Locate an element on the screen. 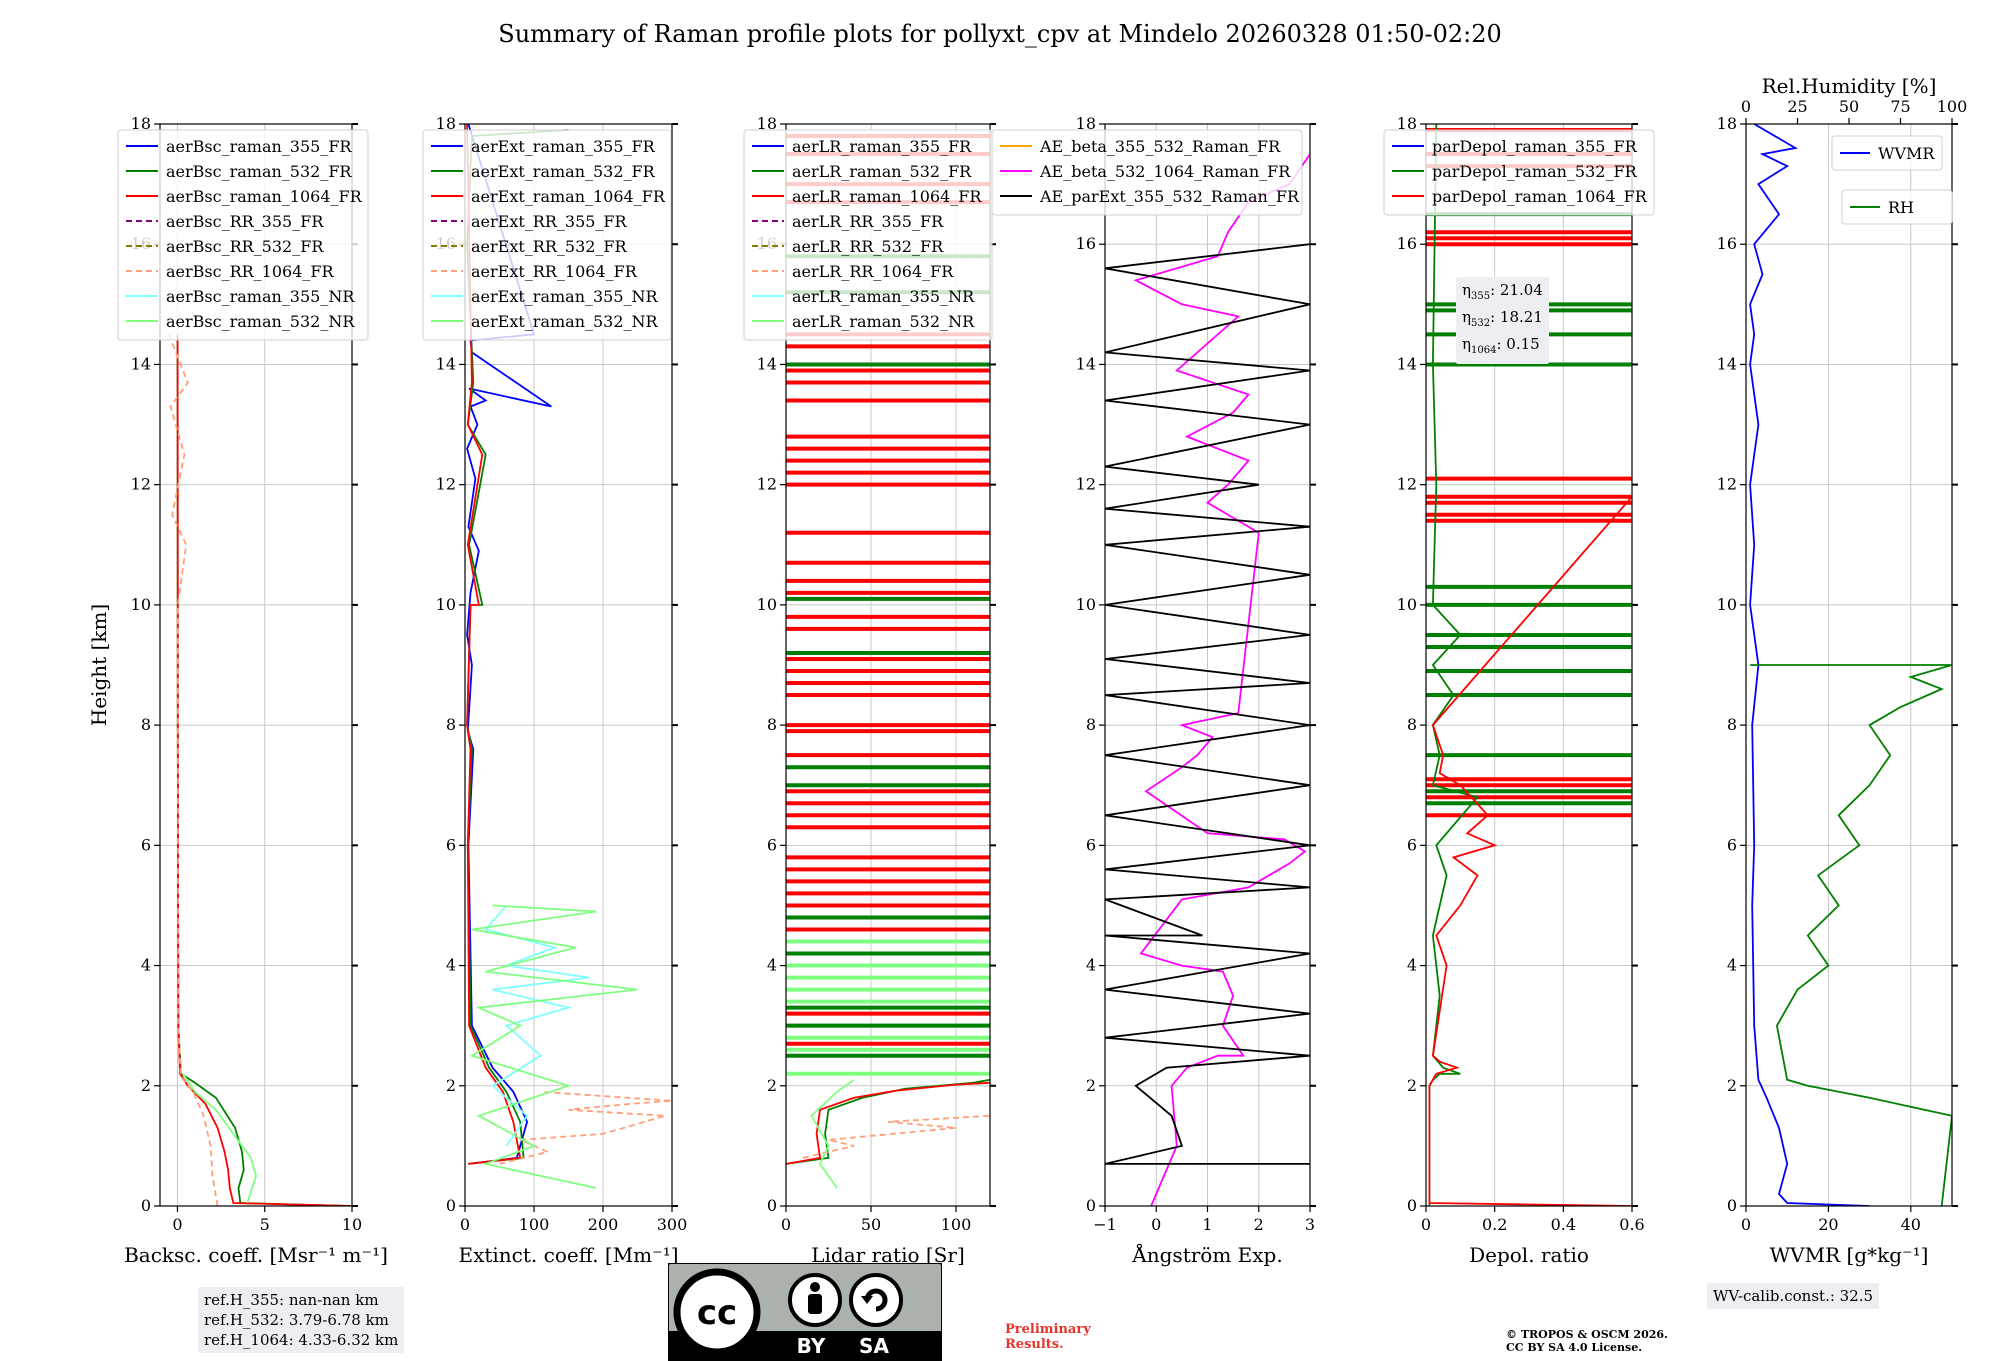 This screenshot has width=2000, height=1361. legend-label: aerLR_raman_355_NR is located at coordinates (883, 296).